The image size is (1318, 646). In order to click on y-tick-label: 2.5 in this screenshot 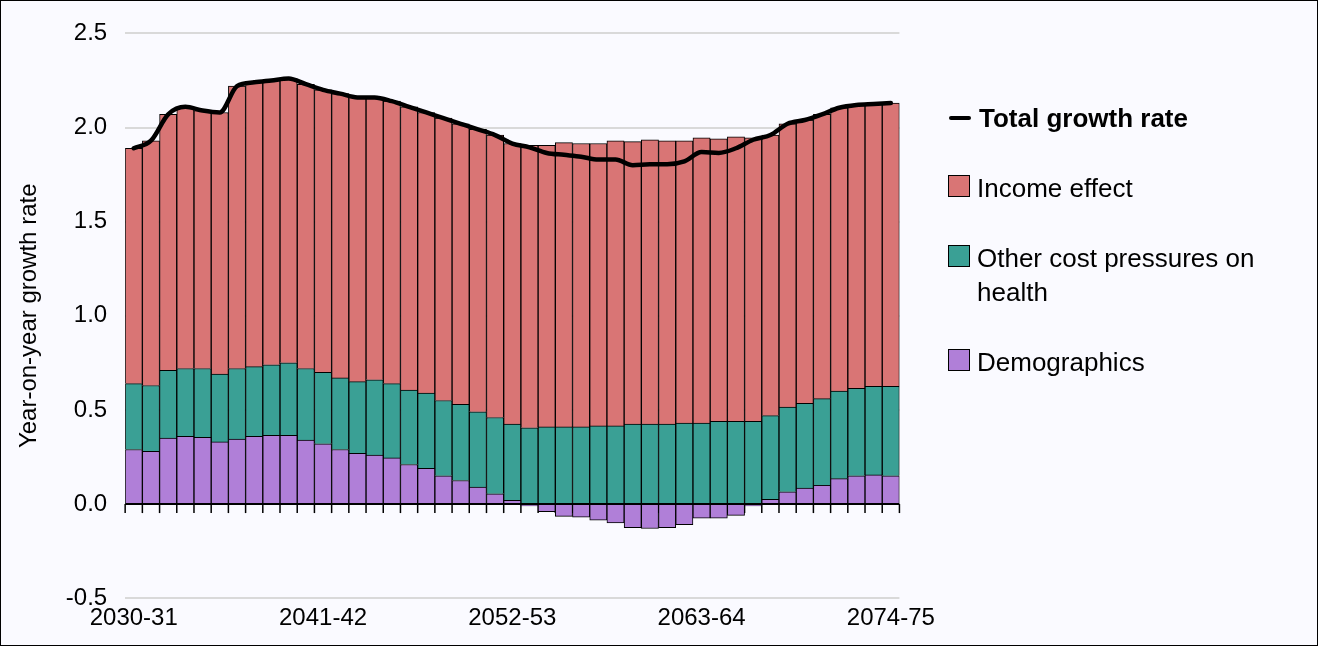, I will do `click(90, 32)`.